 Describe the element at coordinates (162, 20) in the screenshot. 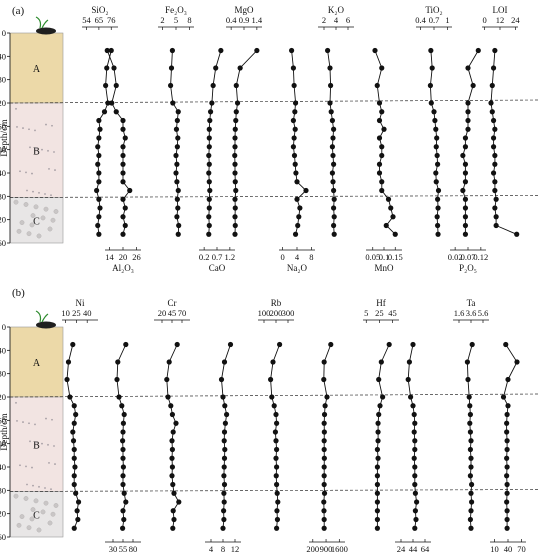

I see `fe2o3-tick-label: 2` at that location.